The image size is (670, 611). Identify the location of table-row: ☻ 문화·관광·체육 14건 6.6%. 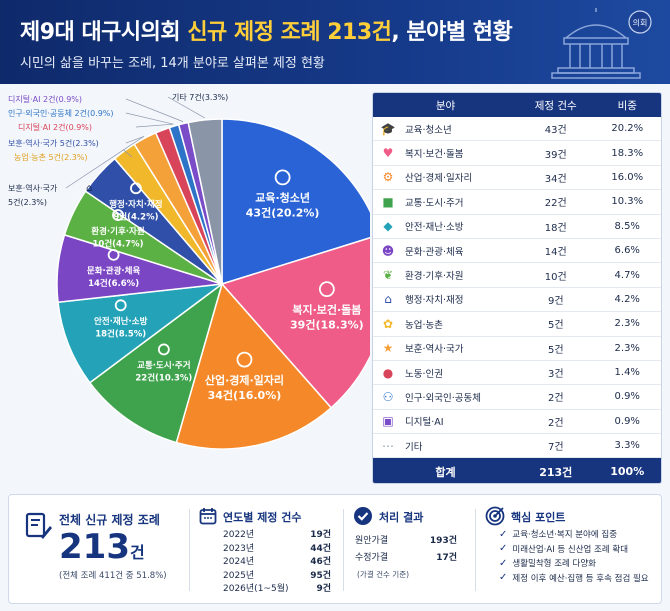
(517, 251).